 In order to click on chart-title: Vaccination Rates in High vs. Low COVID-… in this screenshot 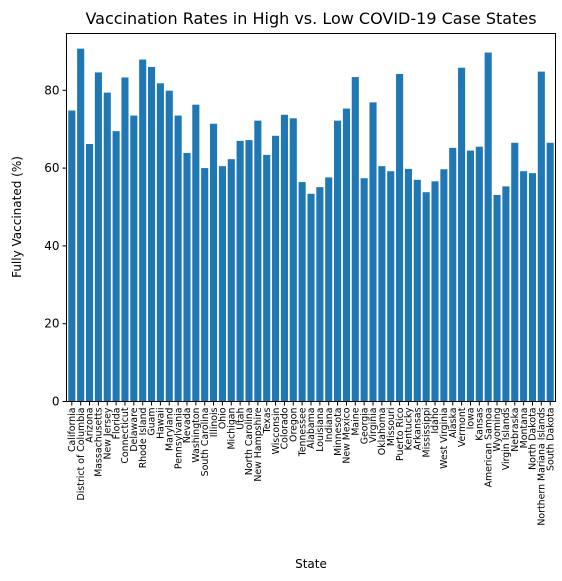, I will do `click(310, 18)`.